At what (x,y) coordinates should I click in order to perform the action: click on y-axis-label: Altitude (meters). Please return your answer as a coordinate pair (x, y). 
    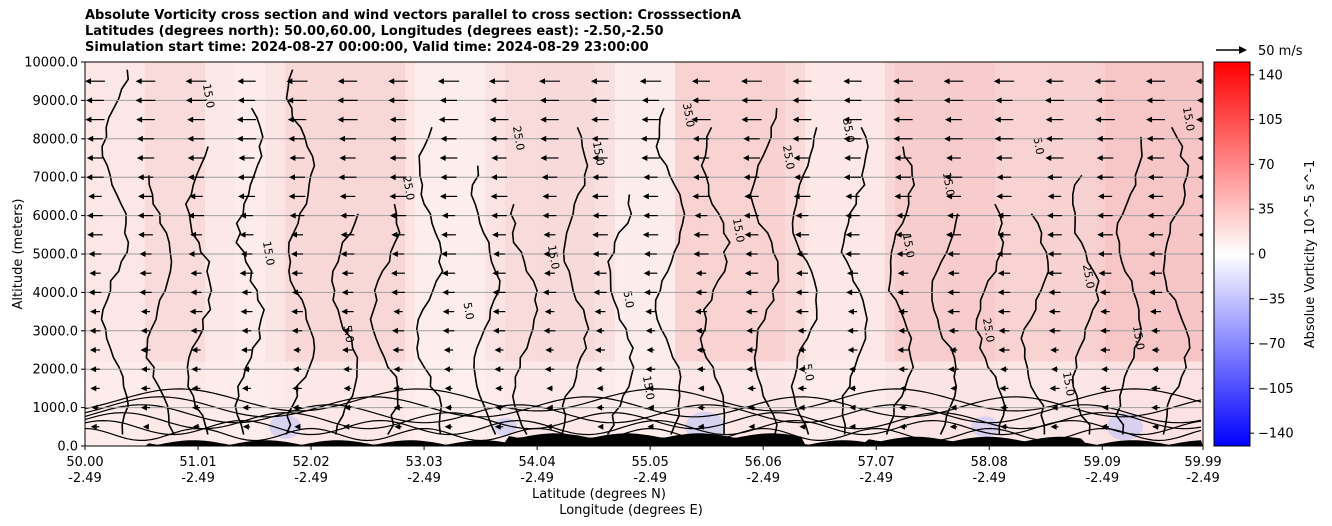
    Looking at the image, I should click on (18, 254).